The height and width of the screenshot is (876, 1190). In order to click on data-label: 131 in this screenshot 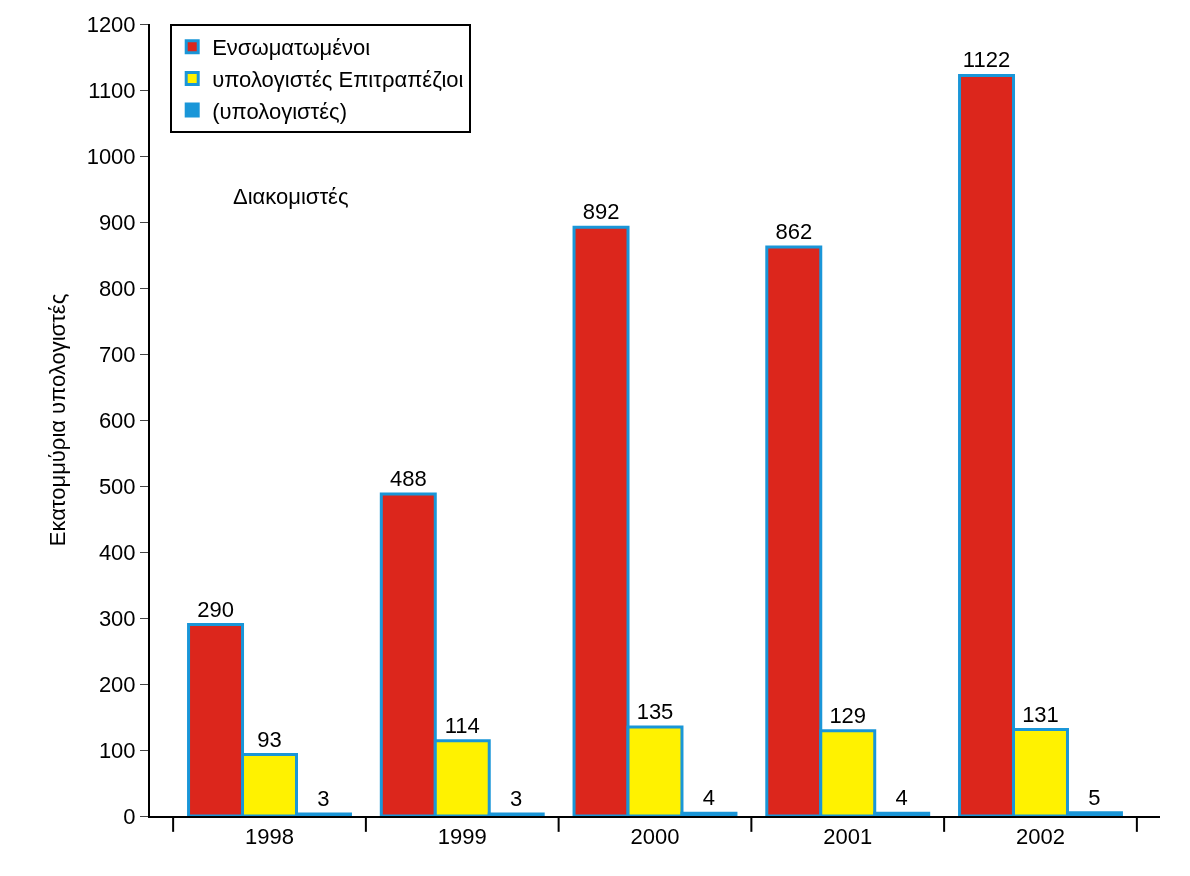, I will do `click(1040, 714)`.